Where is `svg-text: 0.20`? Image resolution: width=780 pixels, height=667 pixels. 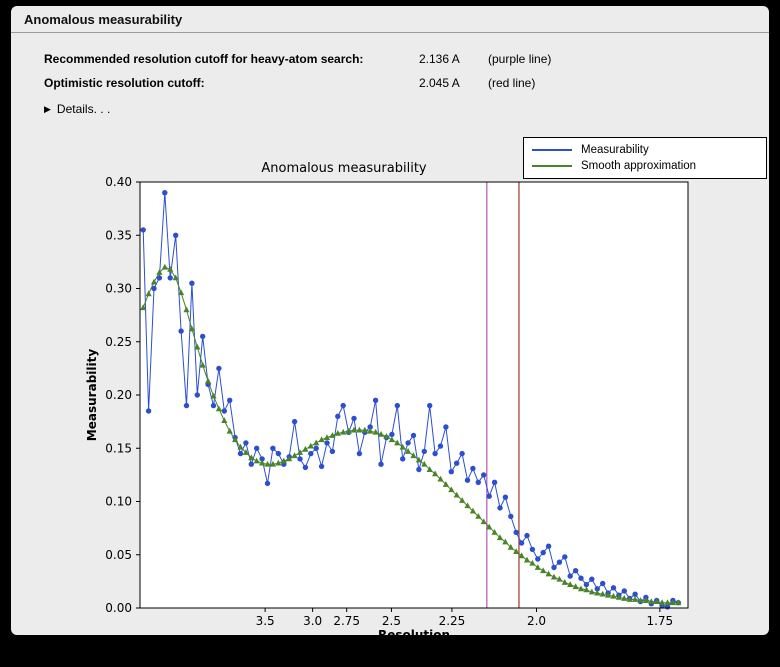
svg-text: 0.20 is located at coordinates (118, 395).